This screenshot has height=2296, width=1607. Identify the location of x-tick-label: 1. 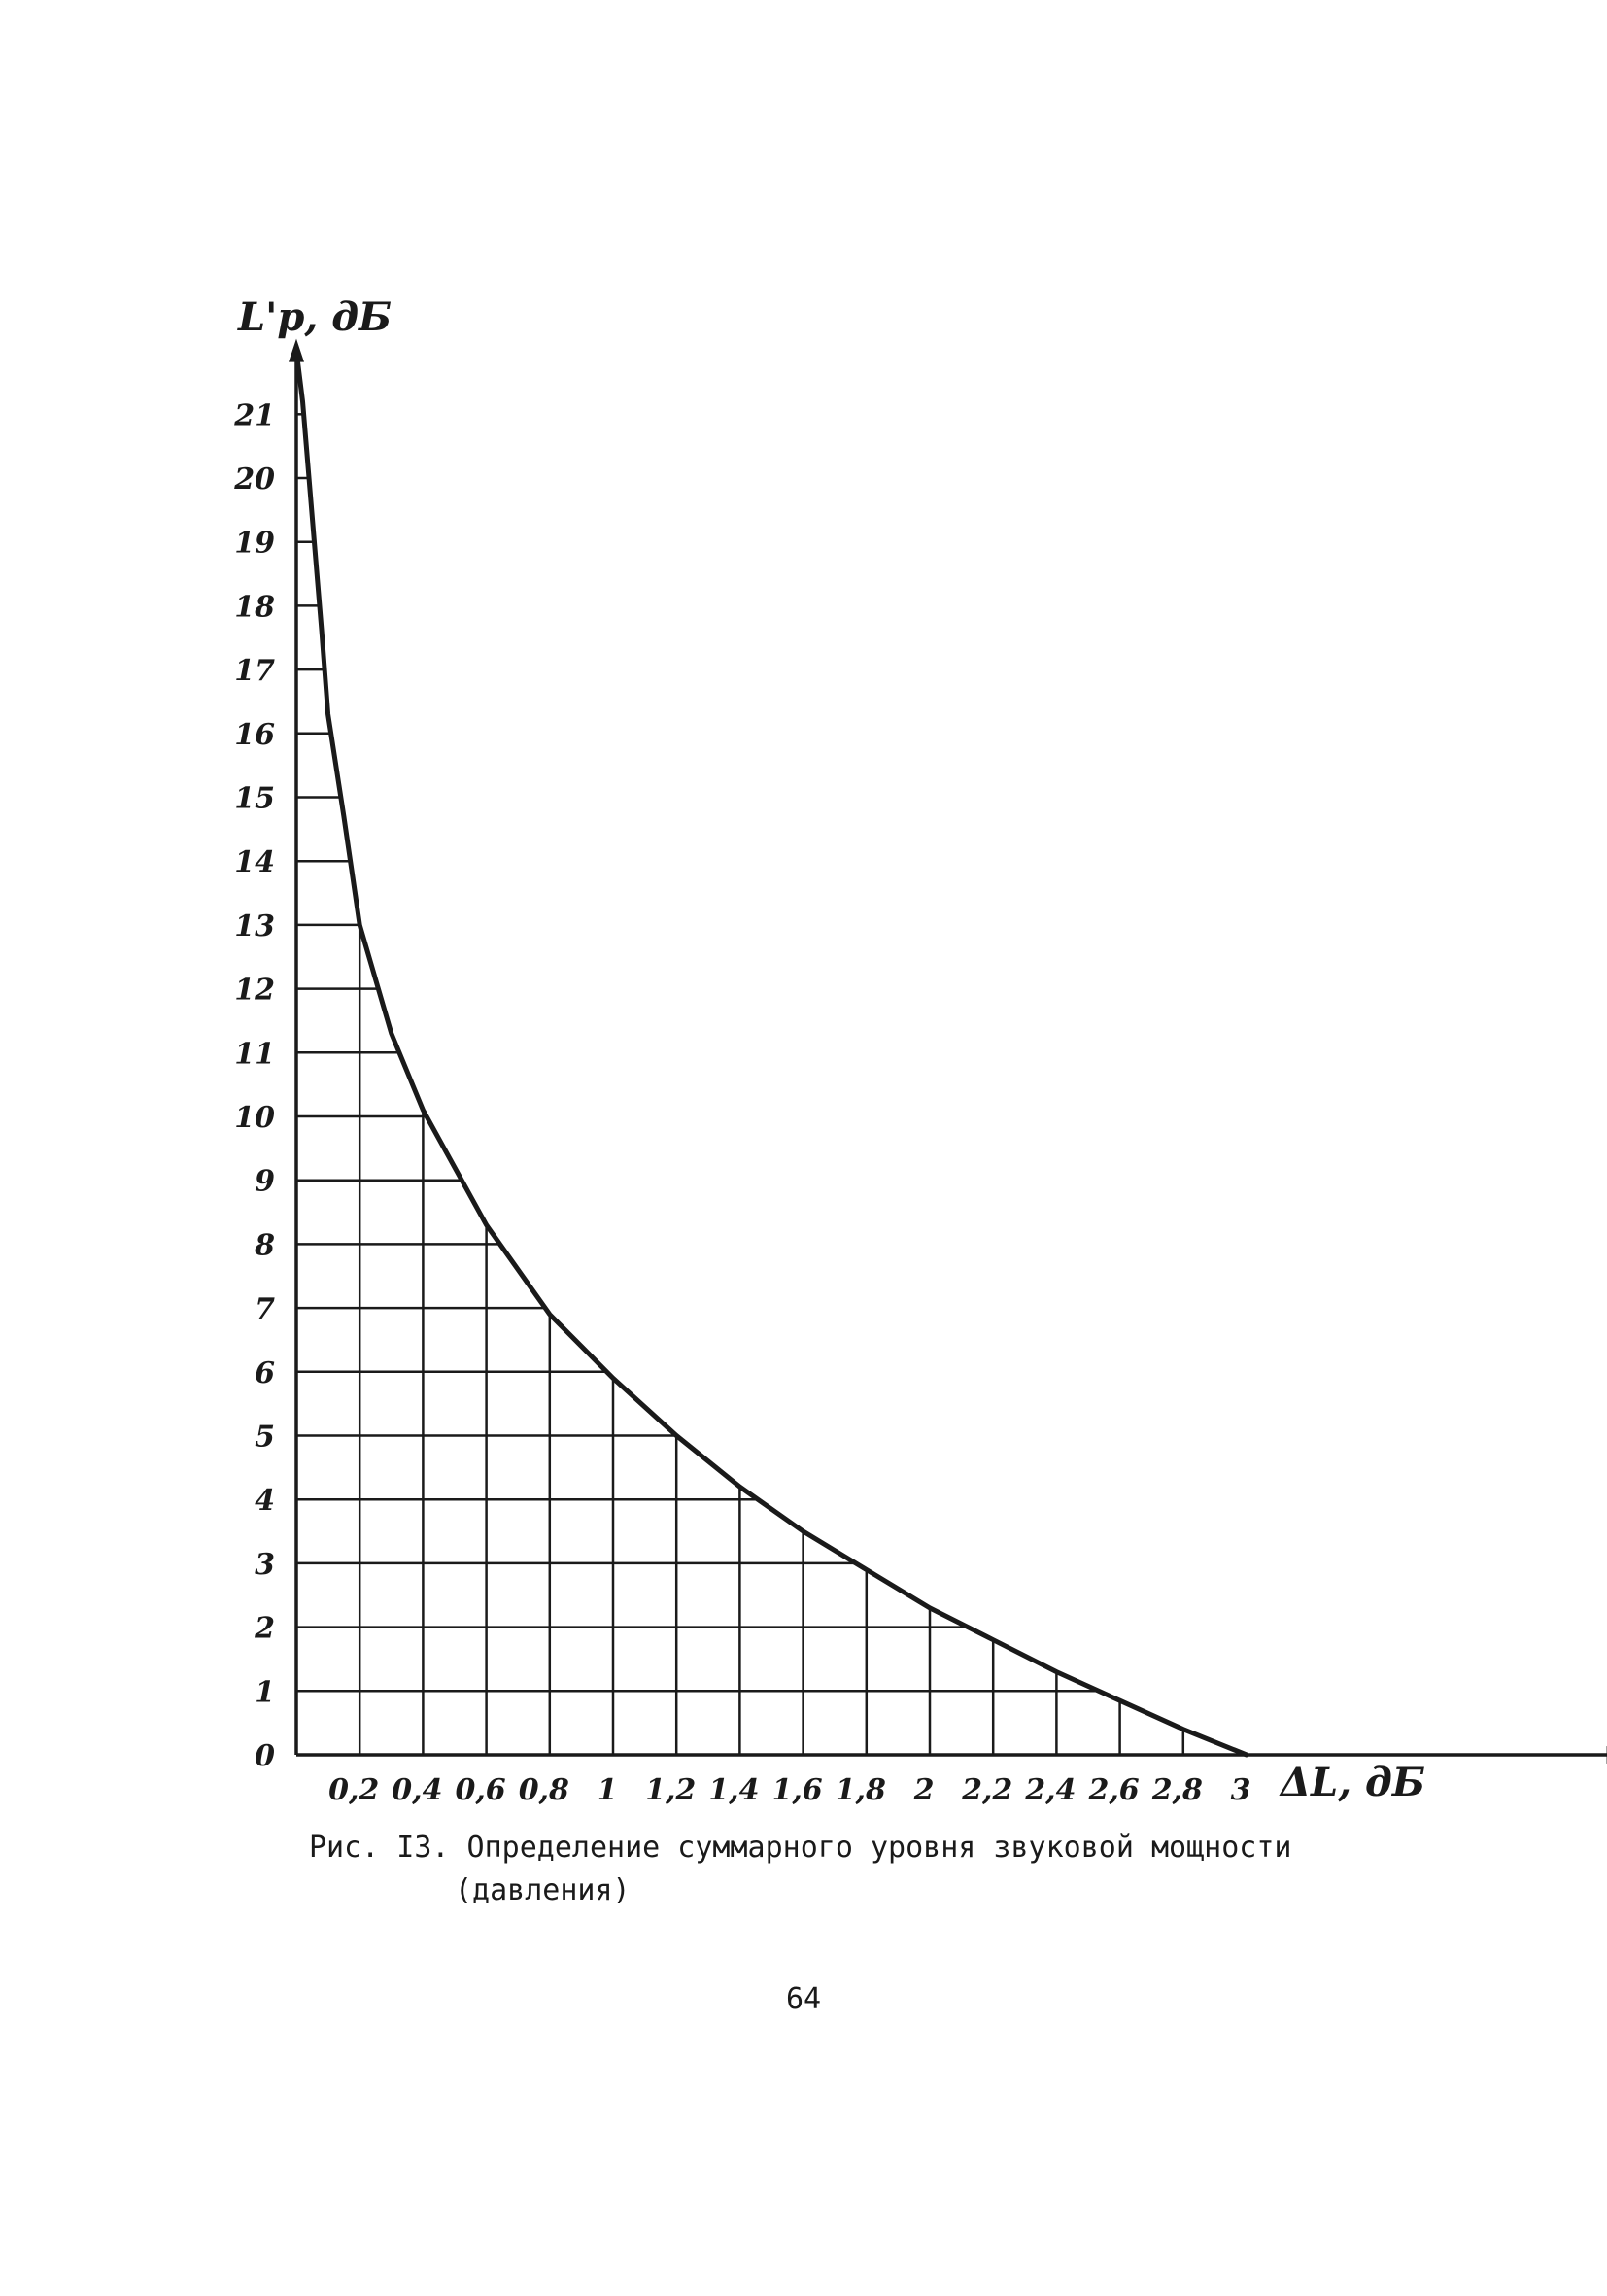
(608, 1790).